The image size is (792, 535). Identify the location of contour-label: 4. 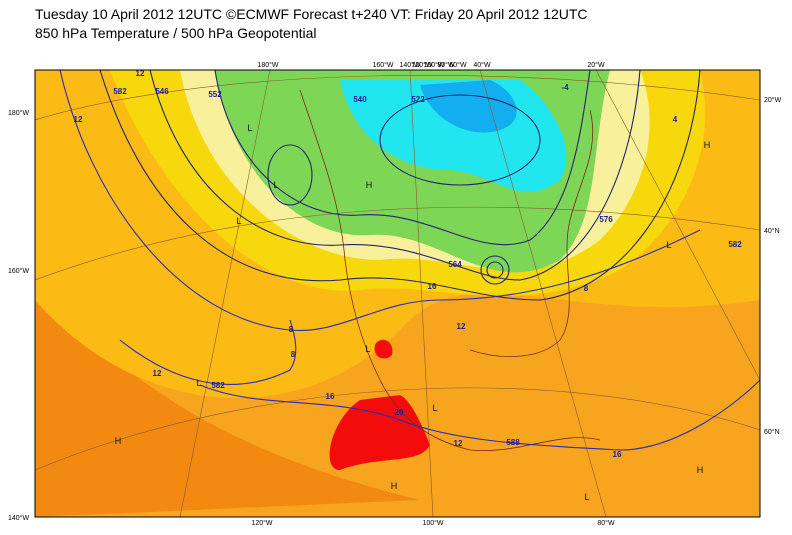
(675, 119).